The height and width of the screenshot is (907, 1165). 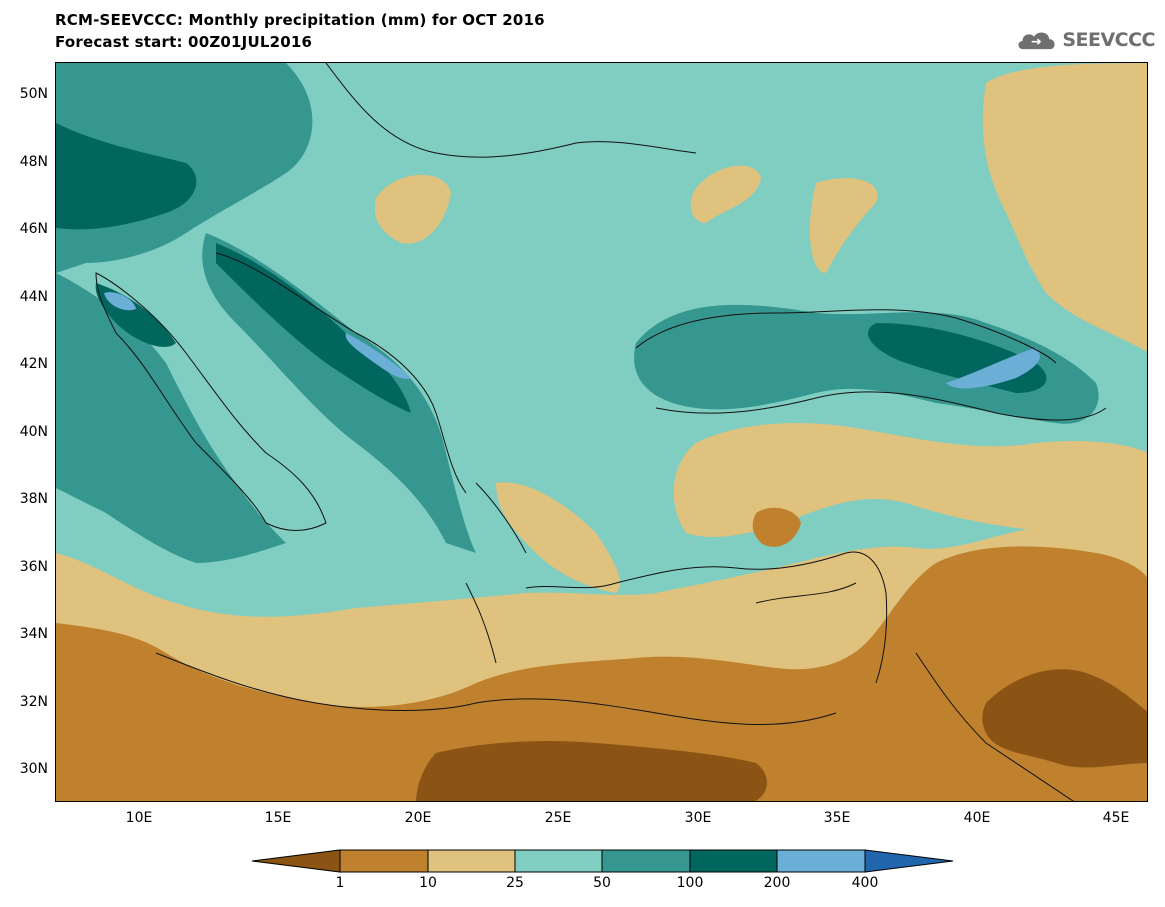 What do you see at coordinates (33, 432) in the screenshot?
I see `lat-label: 40N` at bounding box center [33, 432].